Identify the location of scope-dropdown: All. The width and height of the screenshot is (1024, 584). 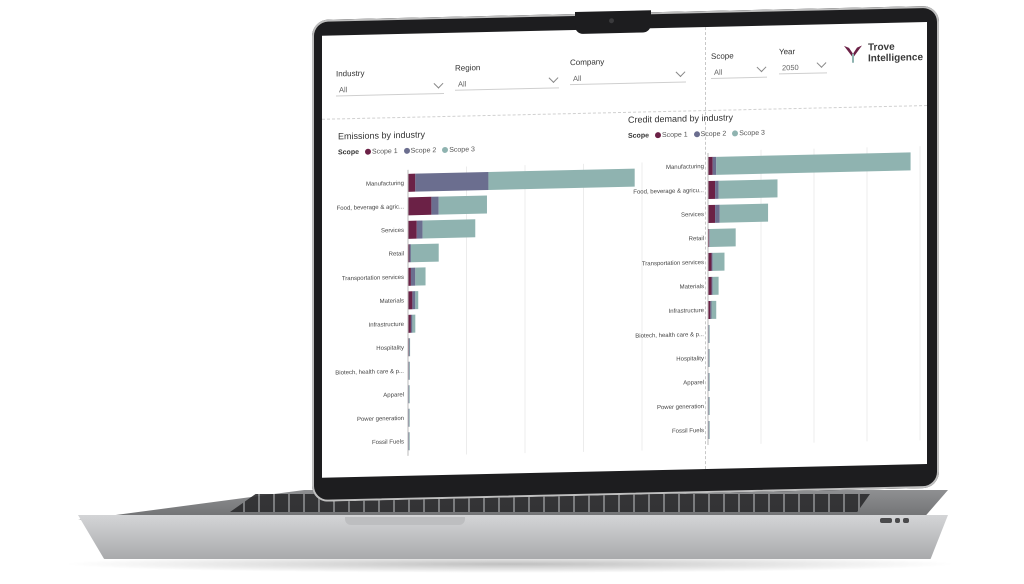
(739, 70).